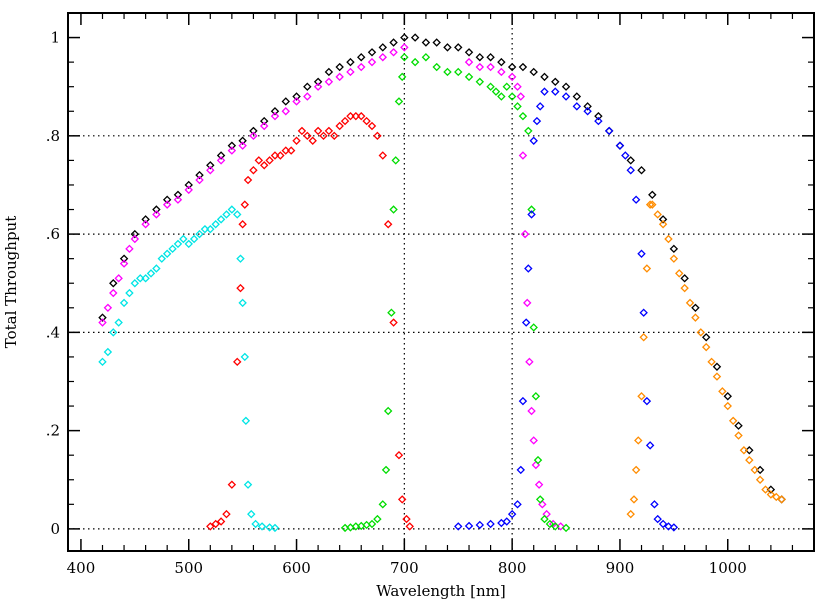 This screenshot has width=830, height=609. What do you see at coordinates (53, 332) in the screenshot?
I see `y-tick-label: .4` at bounding box center [53, 332].